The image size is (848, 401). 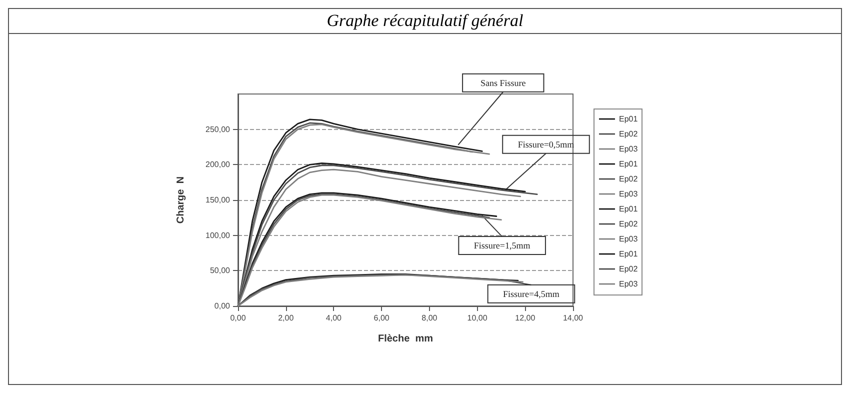 What do you see at coordinates (502, 245) in the screenshot?
I see `annotation: Fissure=1,5mm` at bounding box center [502, 245].